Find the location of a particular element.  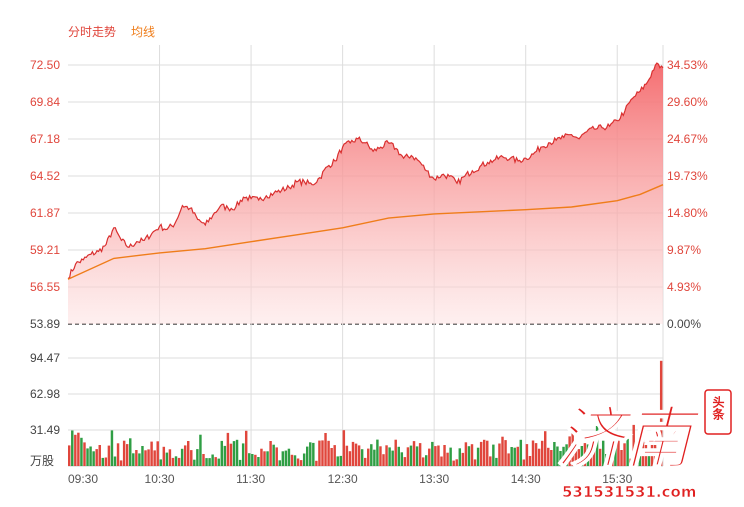

legend-intraday-label: 分时走势 is located at coordinates (92, 32).